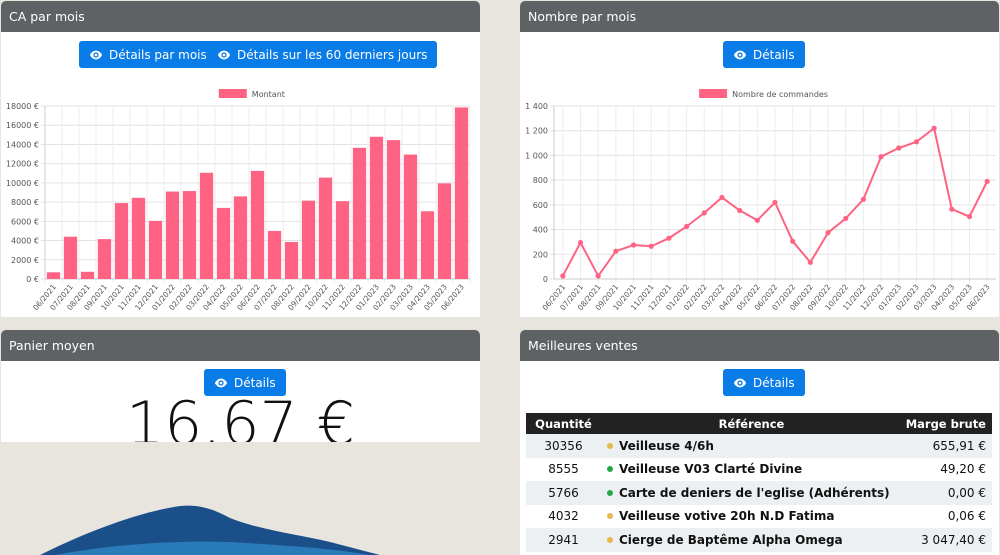 Image resolution: width=1000 pixels, height=555 pixels. I want to click on details-ventes-label: Détails, so click(774, 382).